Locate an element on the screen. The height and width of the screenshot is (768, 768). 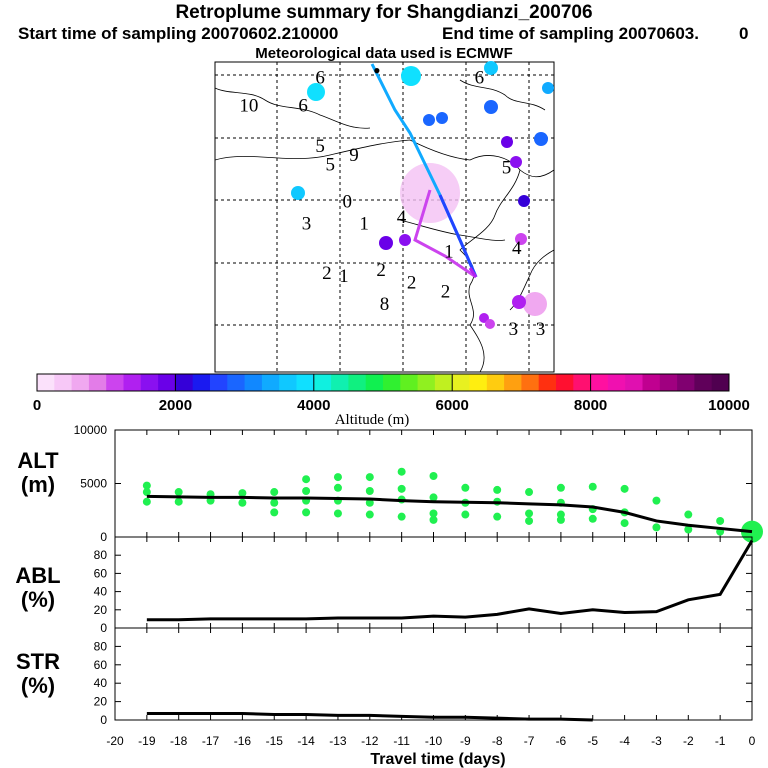
x-tick-label: -17 is located at coordinates (211, 741).